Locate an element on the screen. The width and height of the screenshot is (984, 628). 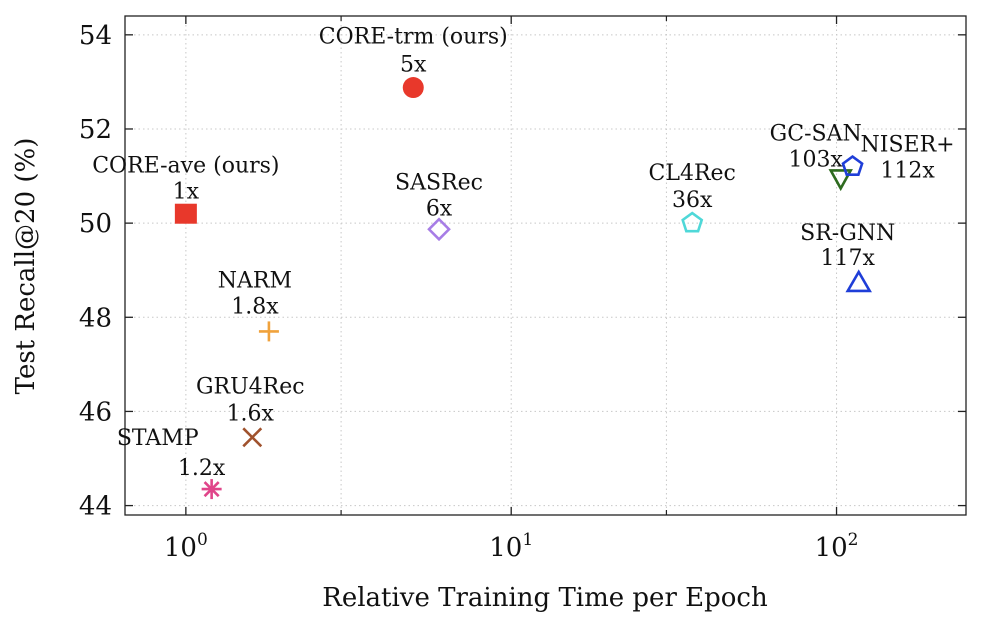
point-label-core-ave: CORE-ave (ours)1x is located at coordinates (185, 179).